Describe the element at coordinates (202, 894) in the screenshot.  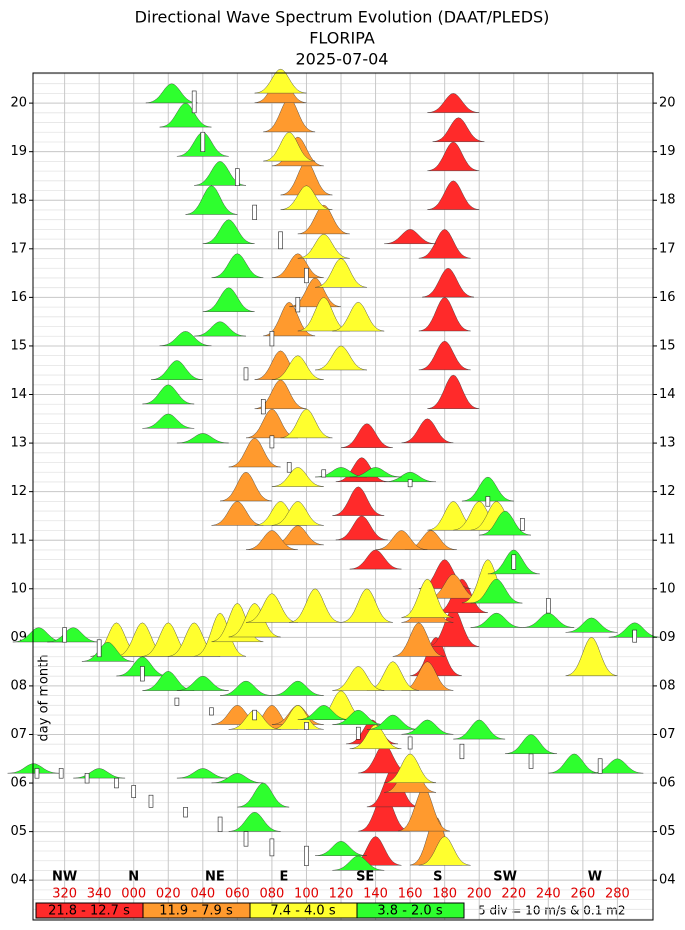
I see `x-tick-label: 040` at that location.